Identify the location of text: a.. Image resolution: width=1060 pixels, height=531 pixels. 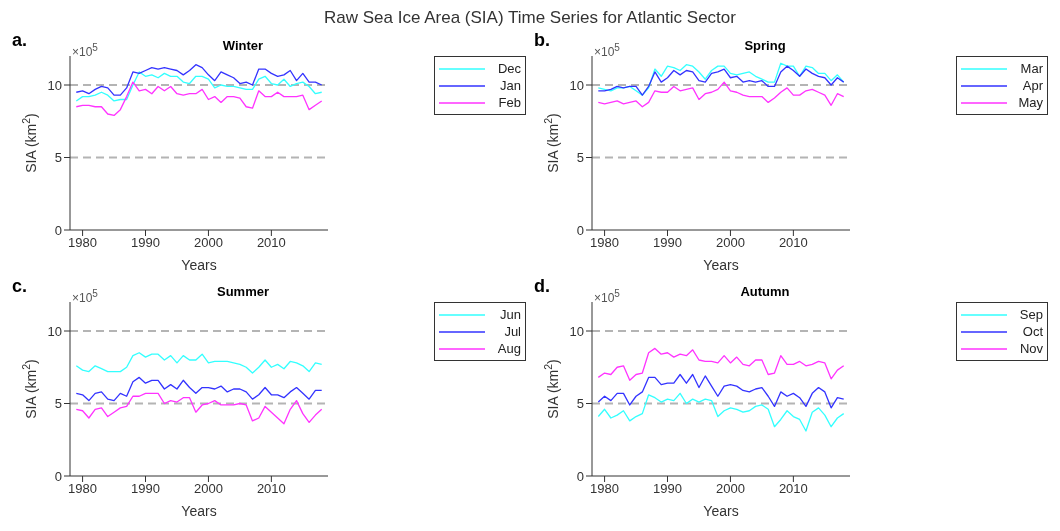
(20, 40).